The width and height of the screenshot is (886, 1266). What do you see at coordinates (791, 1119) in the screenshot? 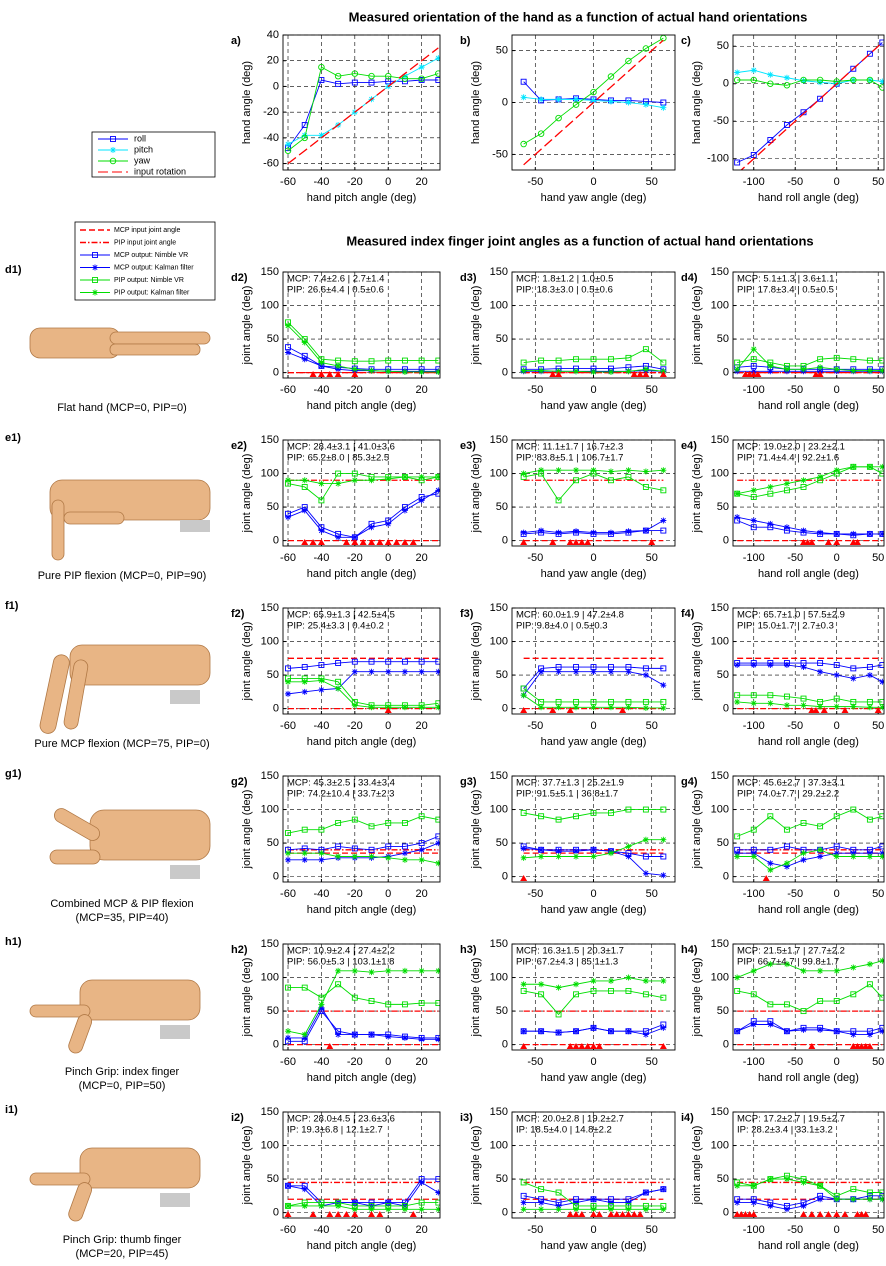
I see `annotation: MCP: 17.2±2.7 | 19.5±2.7` at bounding box center [791, 1119].